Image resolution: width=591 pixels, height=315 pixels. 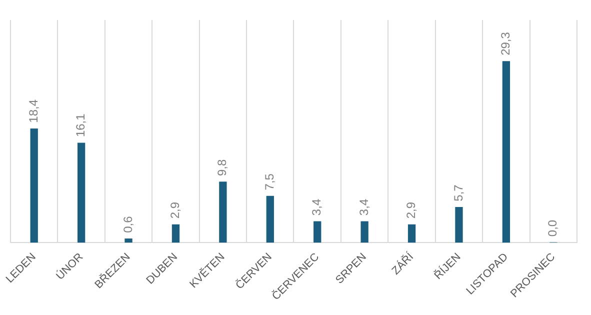 What do you see at coordinates (458, 193) in the screenshot?
I see `data-label: 5,7` at bounding box center [458, 193].